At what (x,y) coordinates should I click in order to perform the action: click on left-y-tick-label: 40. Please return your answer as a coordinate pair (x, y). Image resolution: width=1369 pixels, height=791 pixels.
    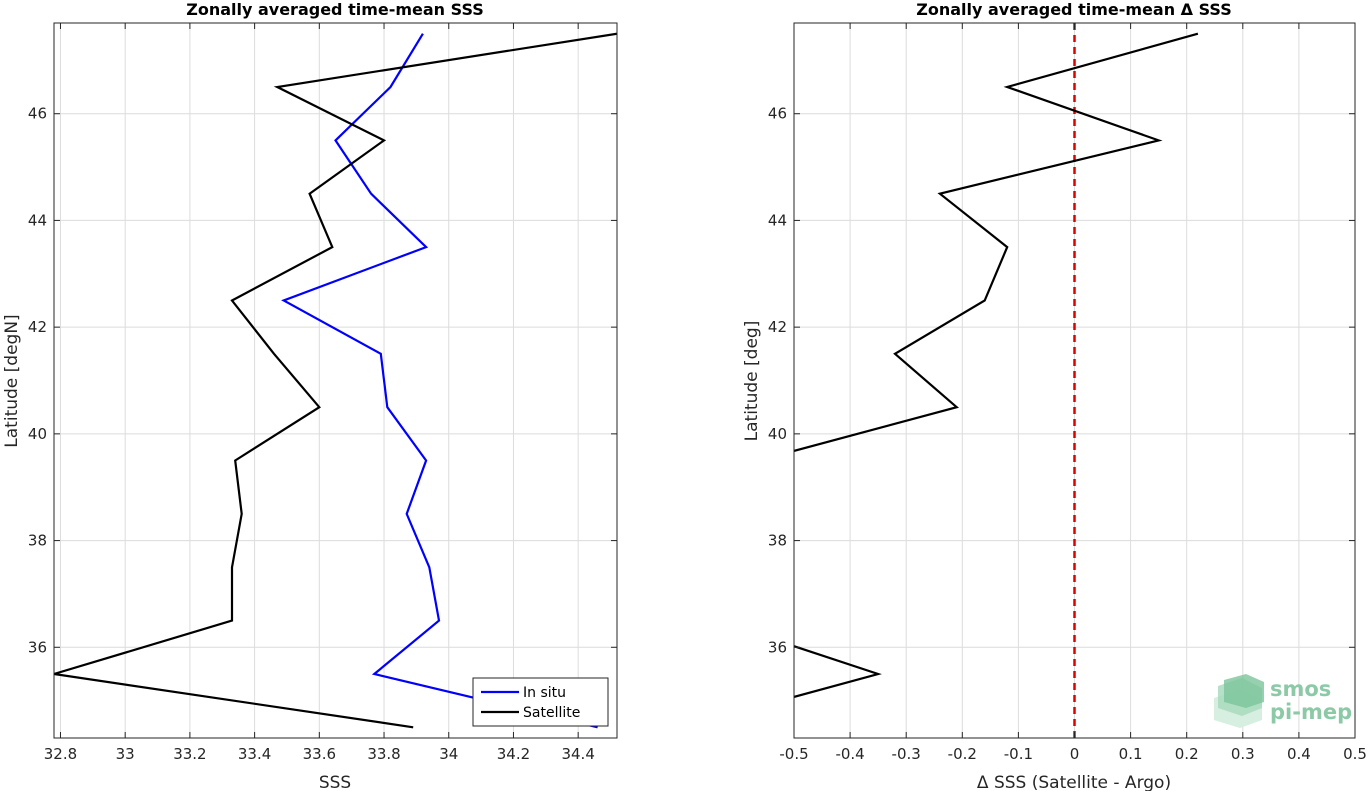
    Looking at the image, I should click on (37, 434).